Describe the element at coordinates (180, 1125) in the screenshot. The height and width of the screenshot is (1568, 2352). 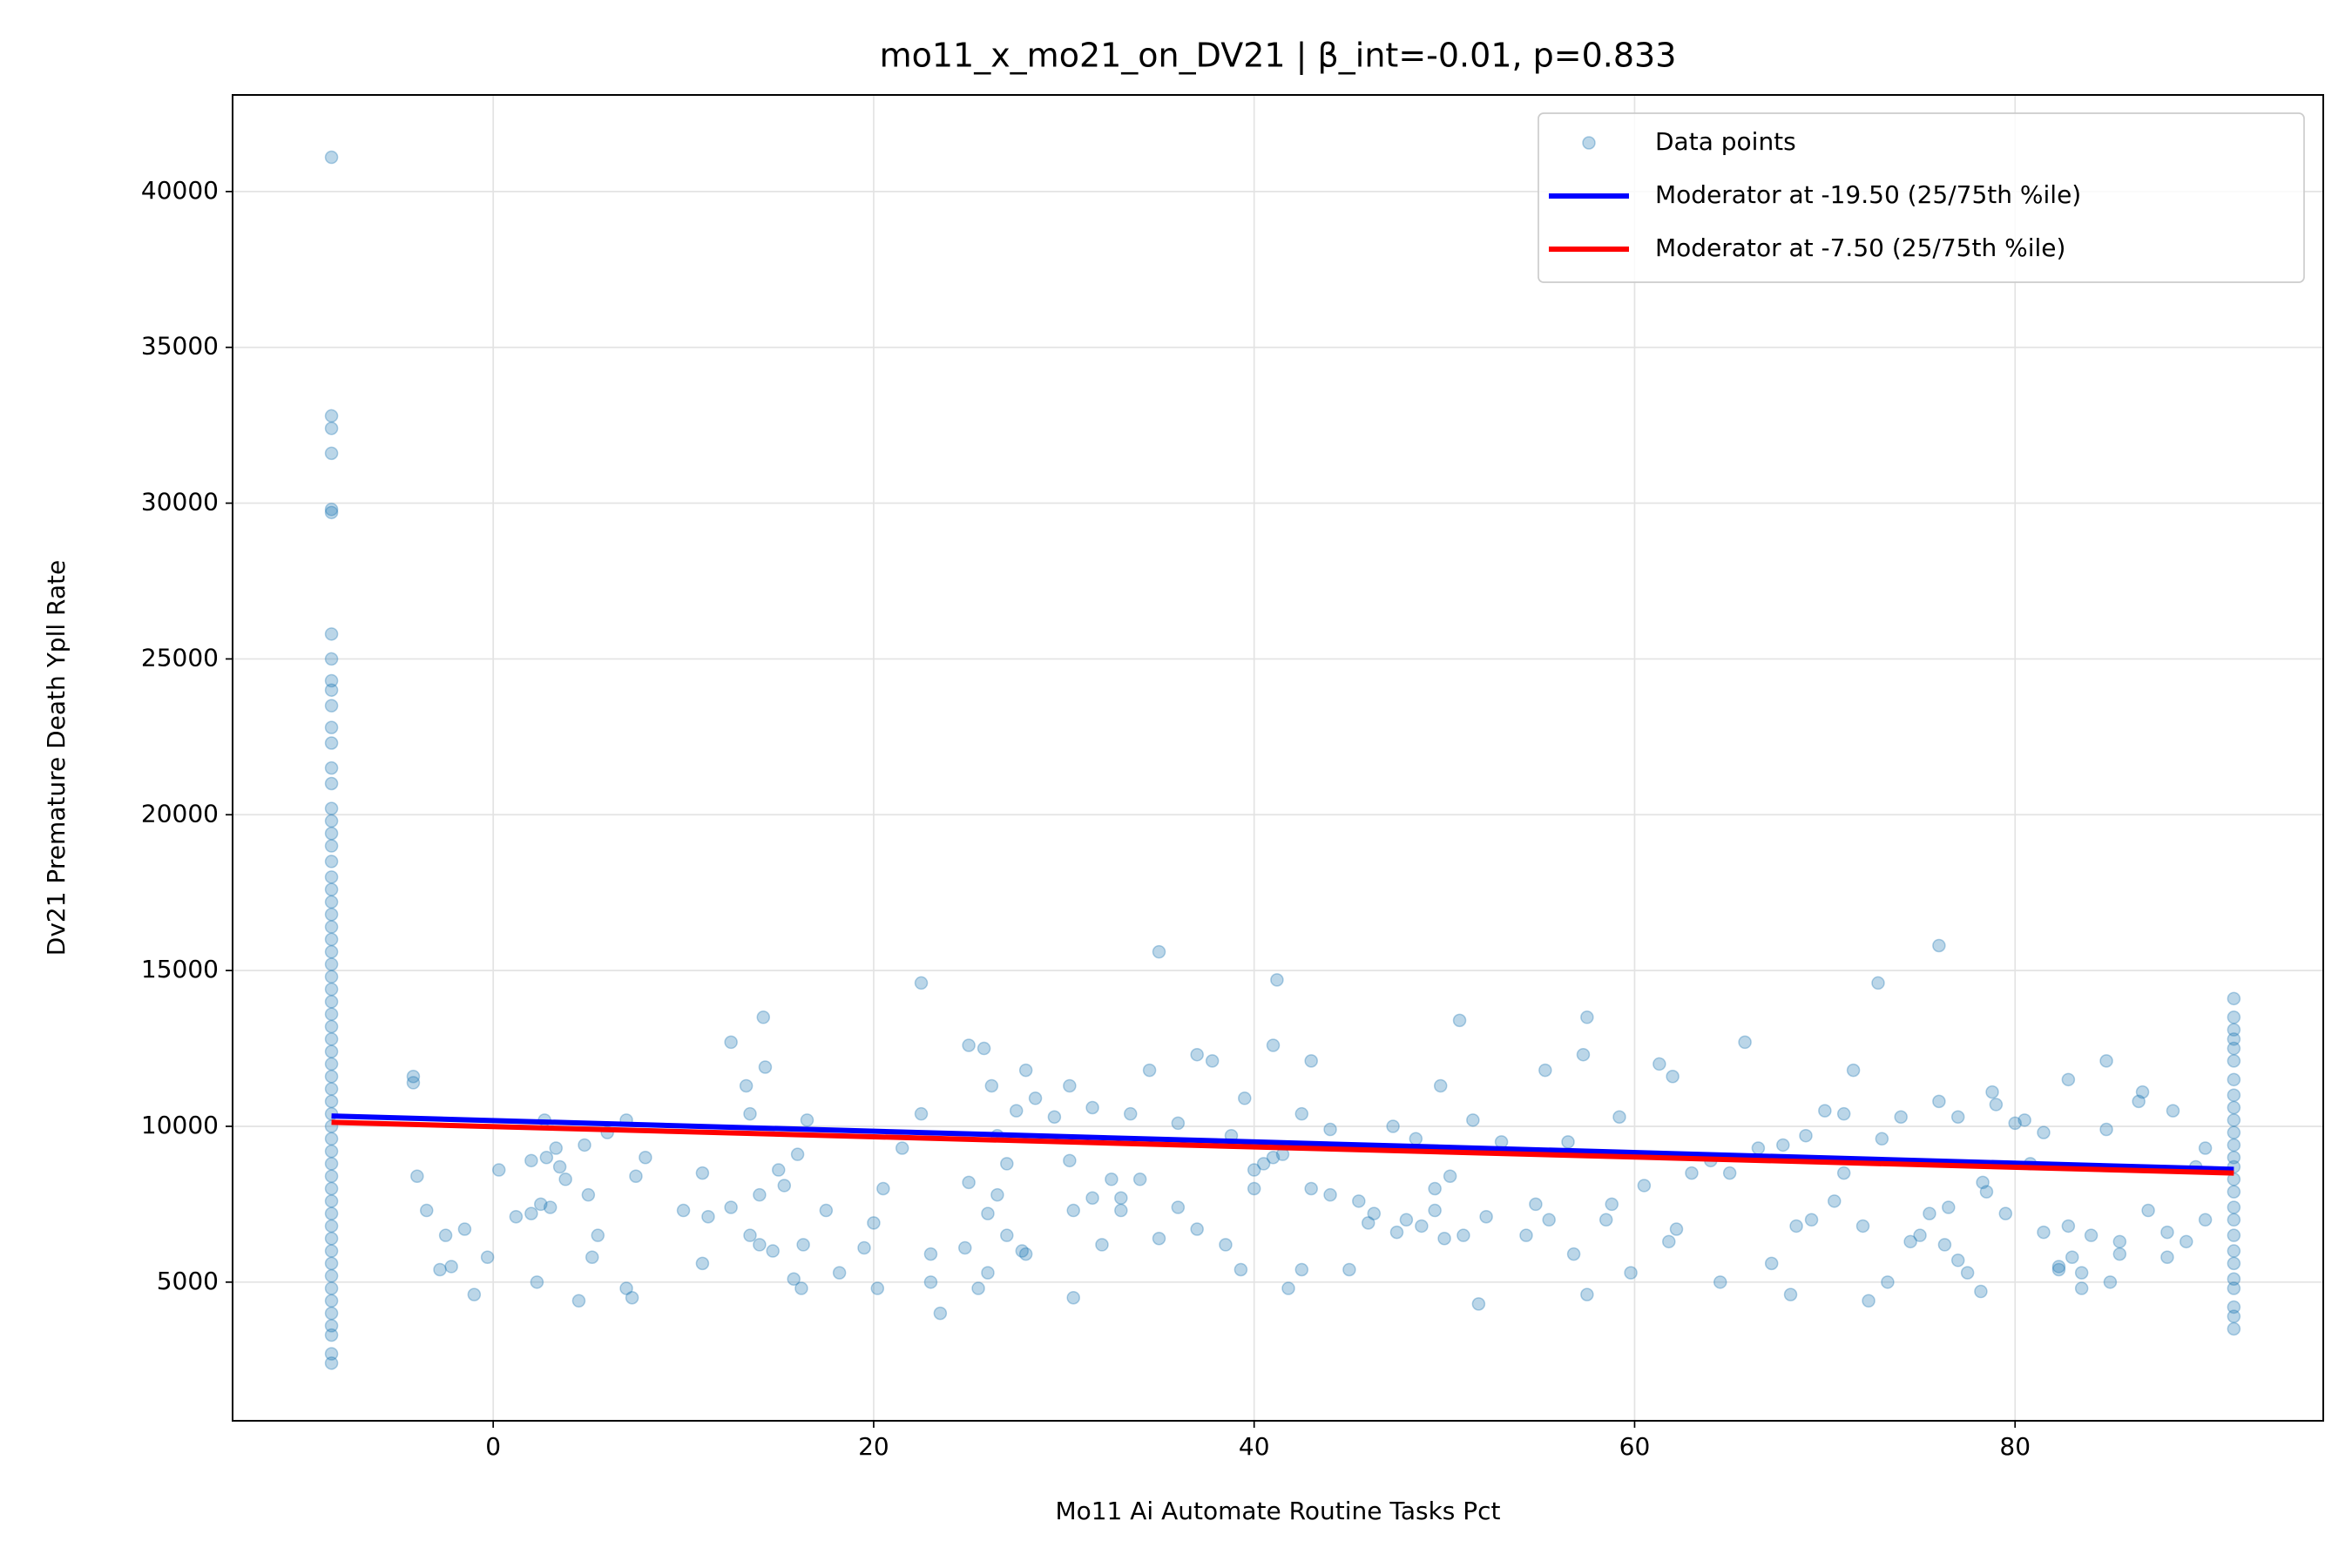
I see `y-tick-label: 10000` at that location.